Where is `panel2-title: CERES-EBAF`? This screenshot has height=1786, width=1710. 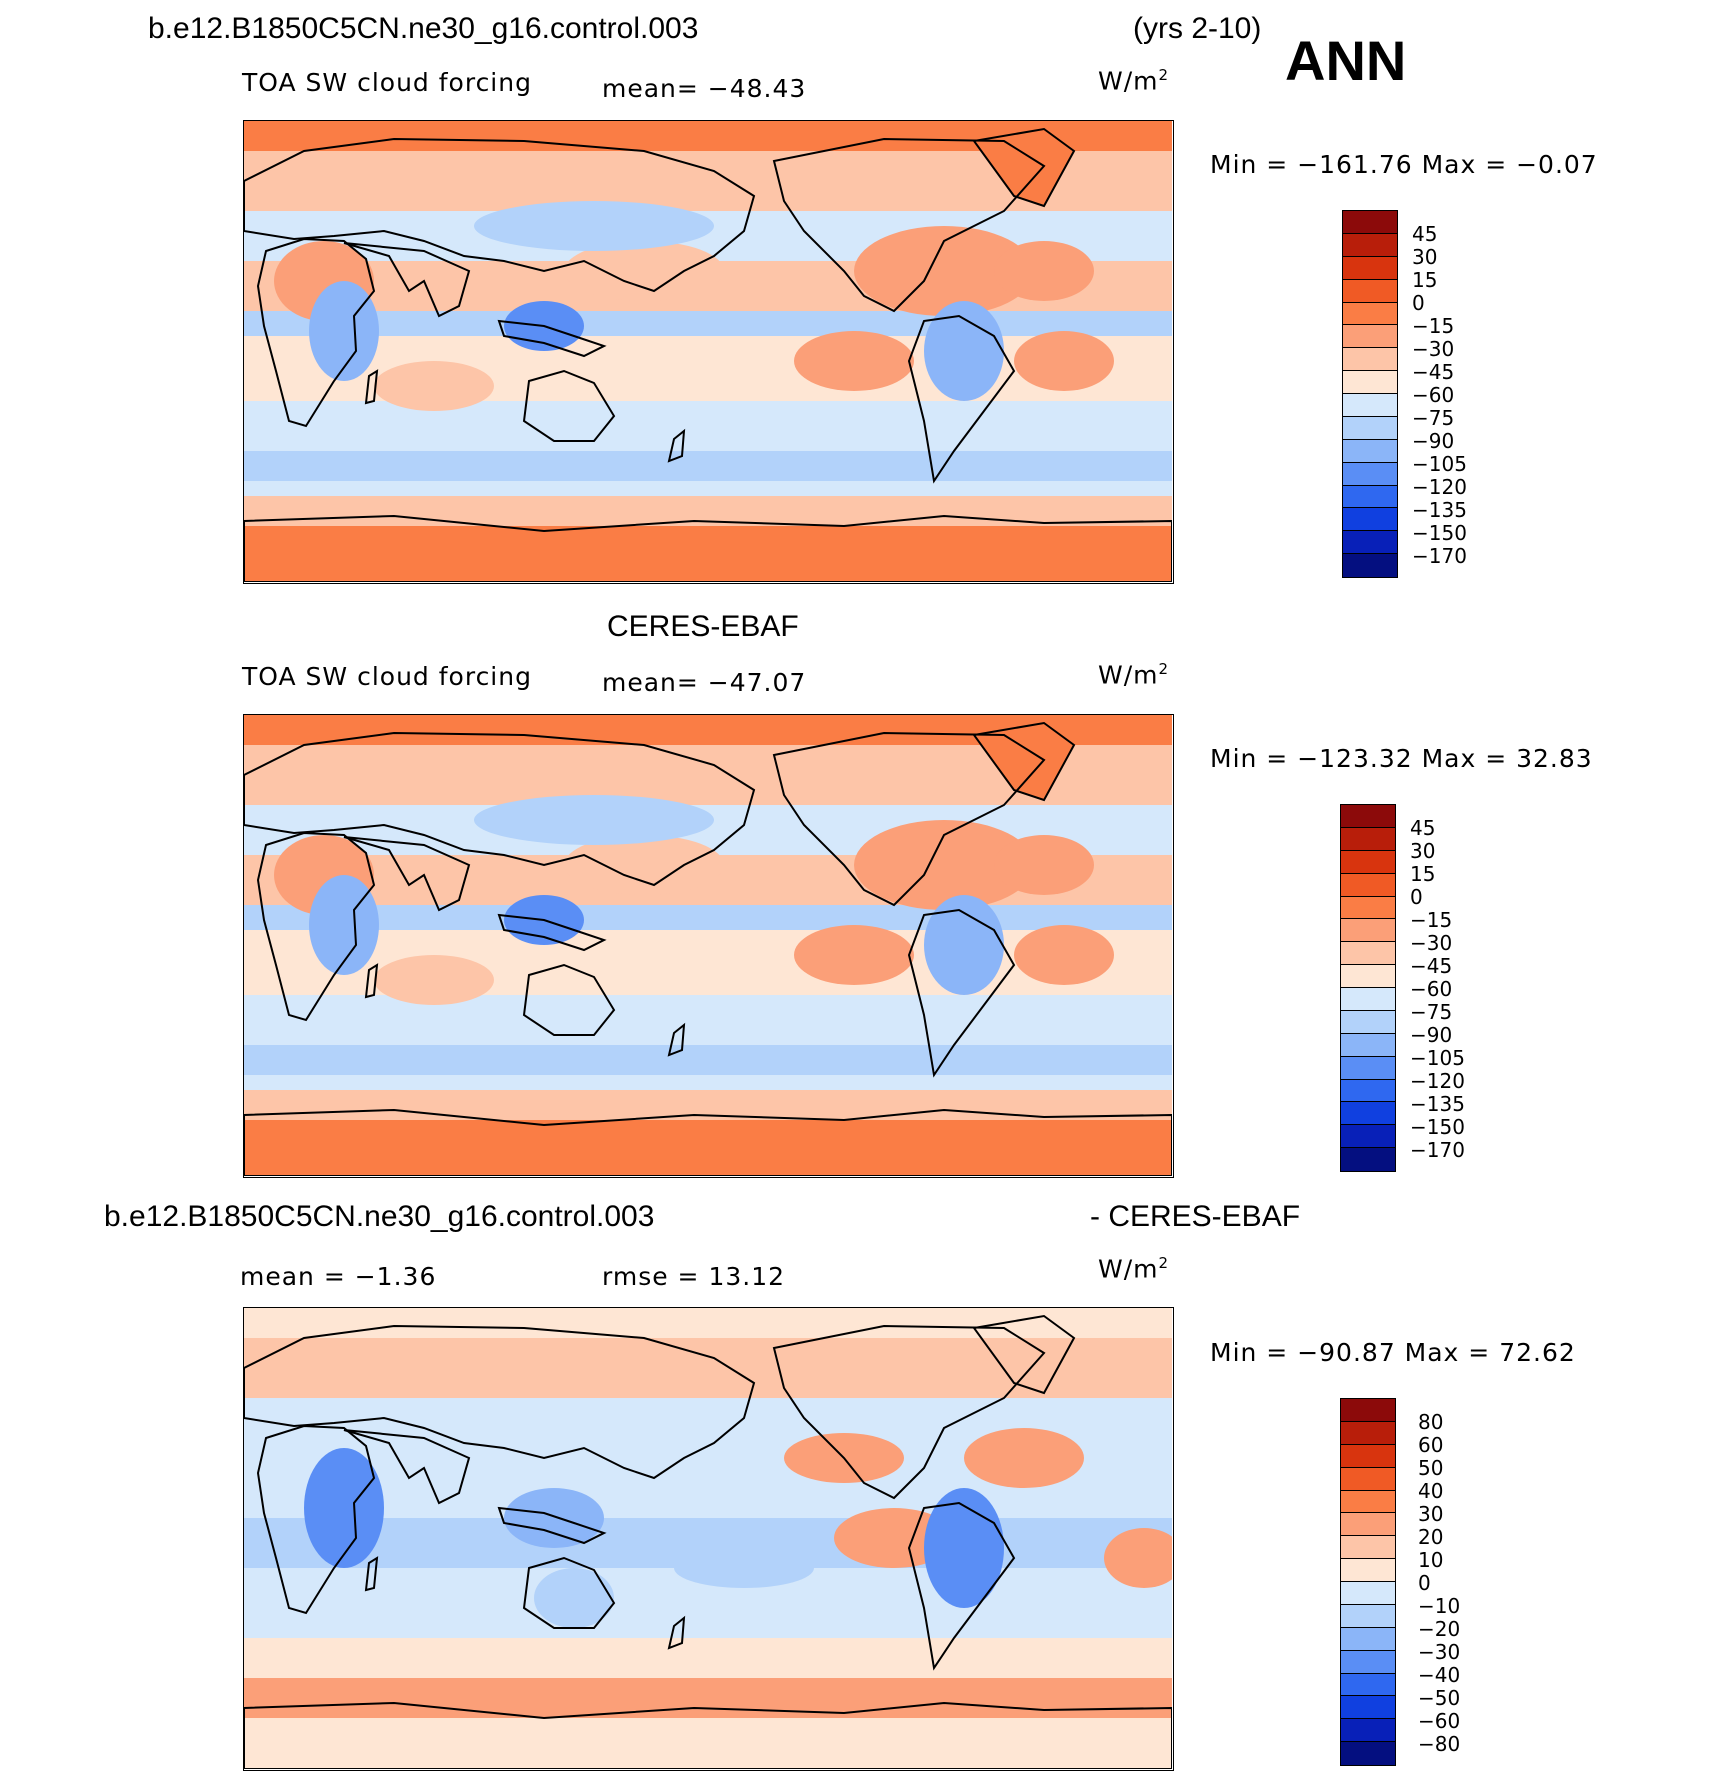
panel2-title: CERES-EBAF is located at coordinates (703, 626).